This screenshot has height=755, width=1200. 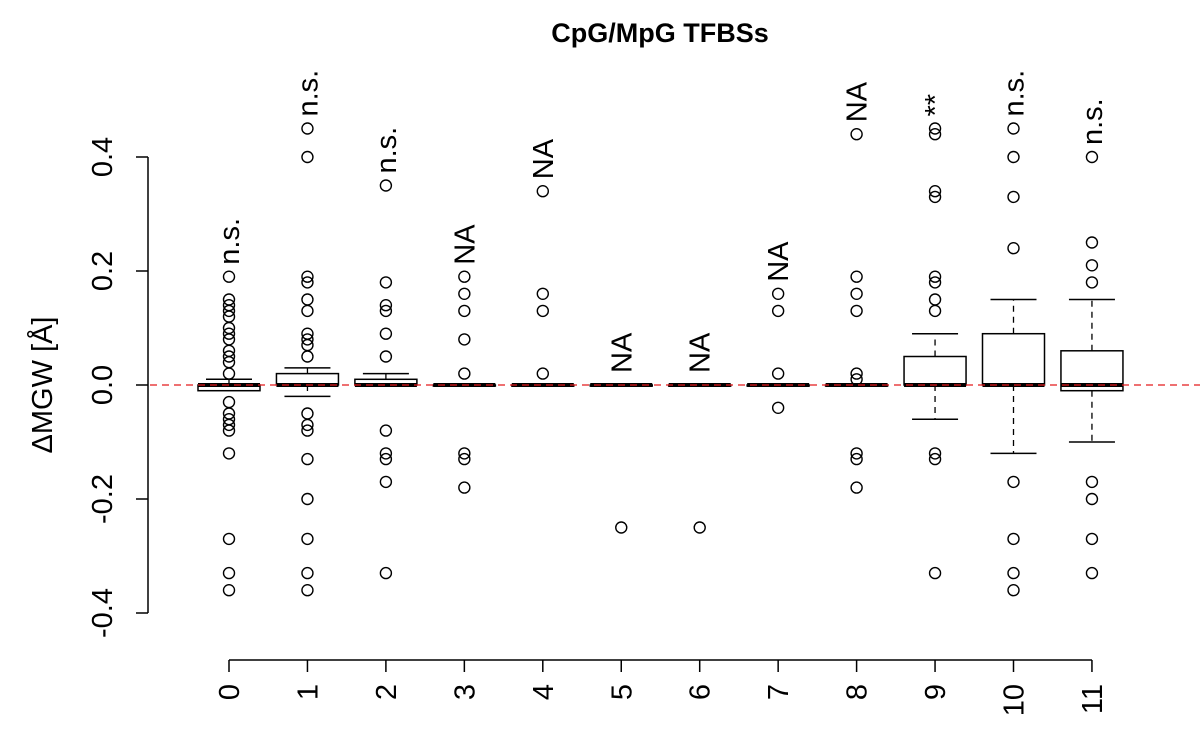 What do you see at coordinates (544, 692) in the screenshot?
I see `x-tick-label: 4` at bounding box center [544, 692].